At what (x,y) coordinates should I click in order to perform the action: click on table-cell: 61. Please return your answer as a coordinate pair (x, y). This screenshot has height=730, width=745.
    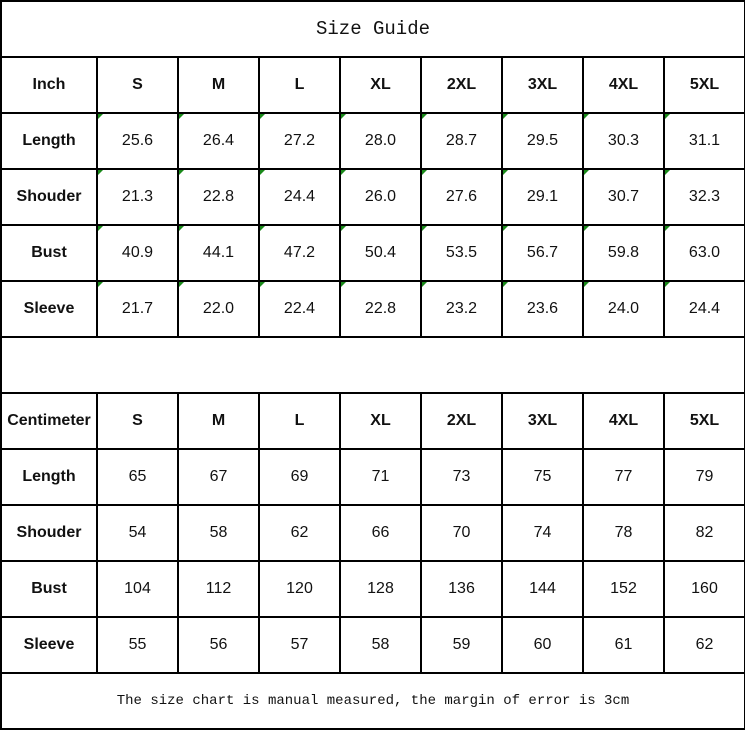
    Looking at the image, I should click on (624, 646).